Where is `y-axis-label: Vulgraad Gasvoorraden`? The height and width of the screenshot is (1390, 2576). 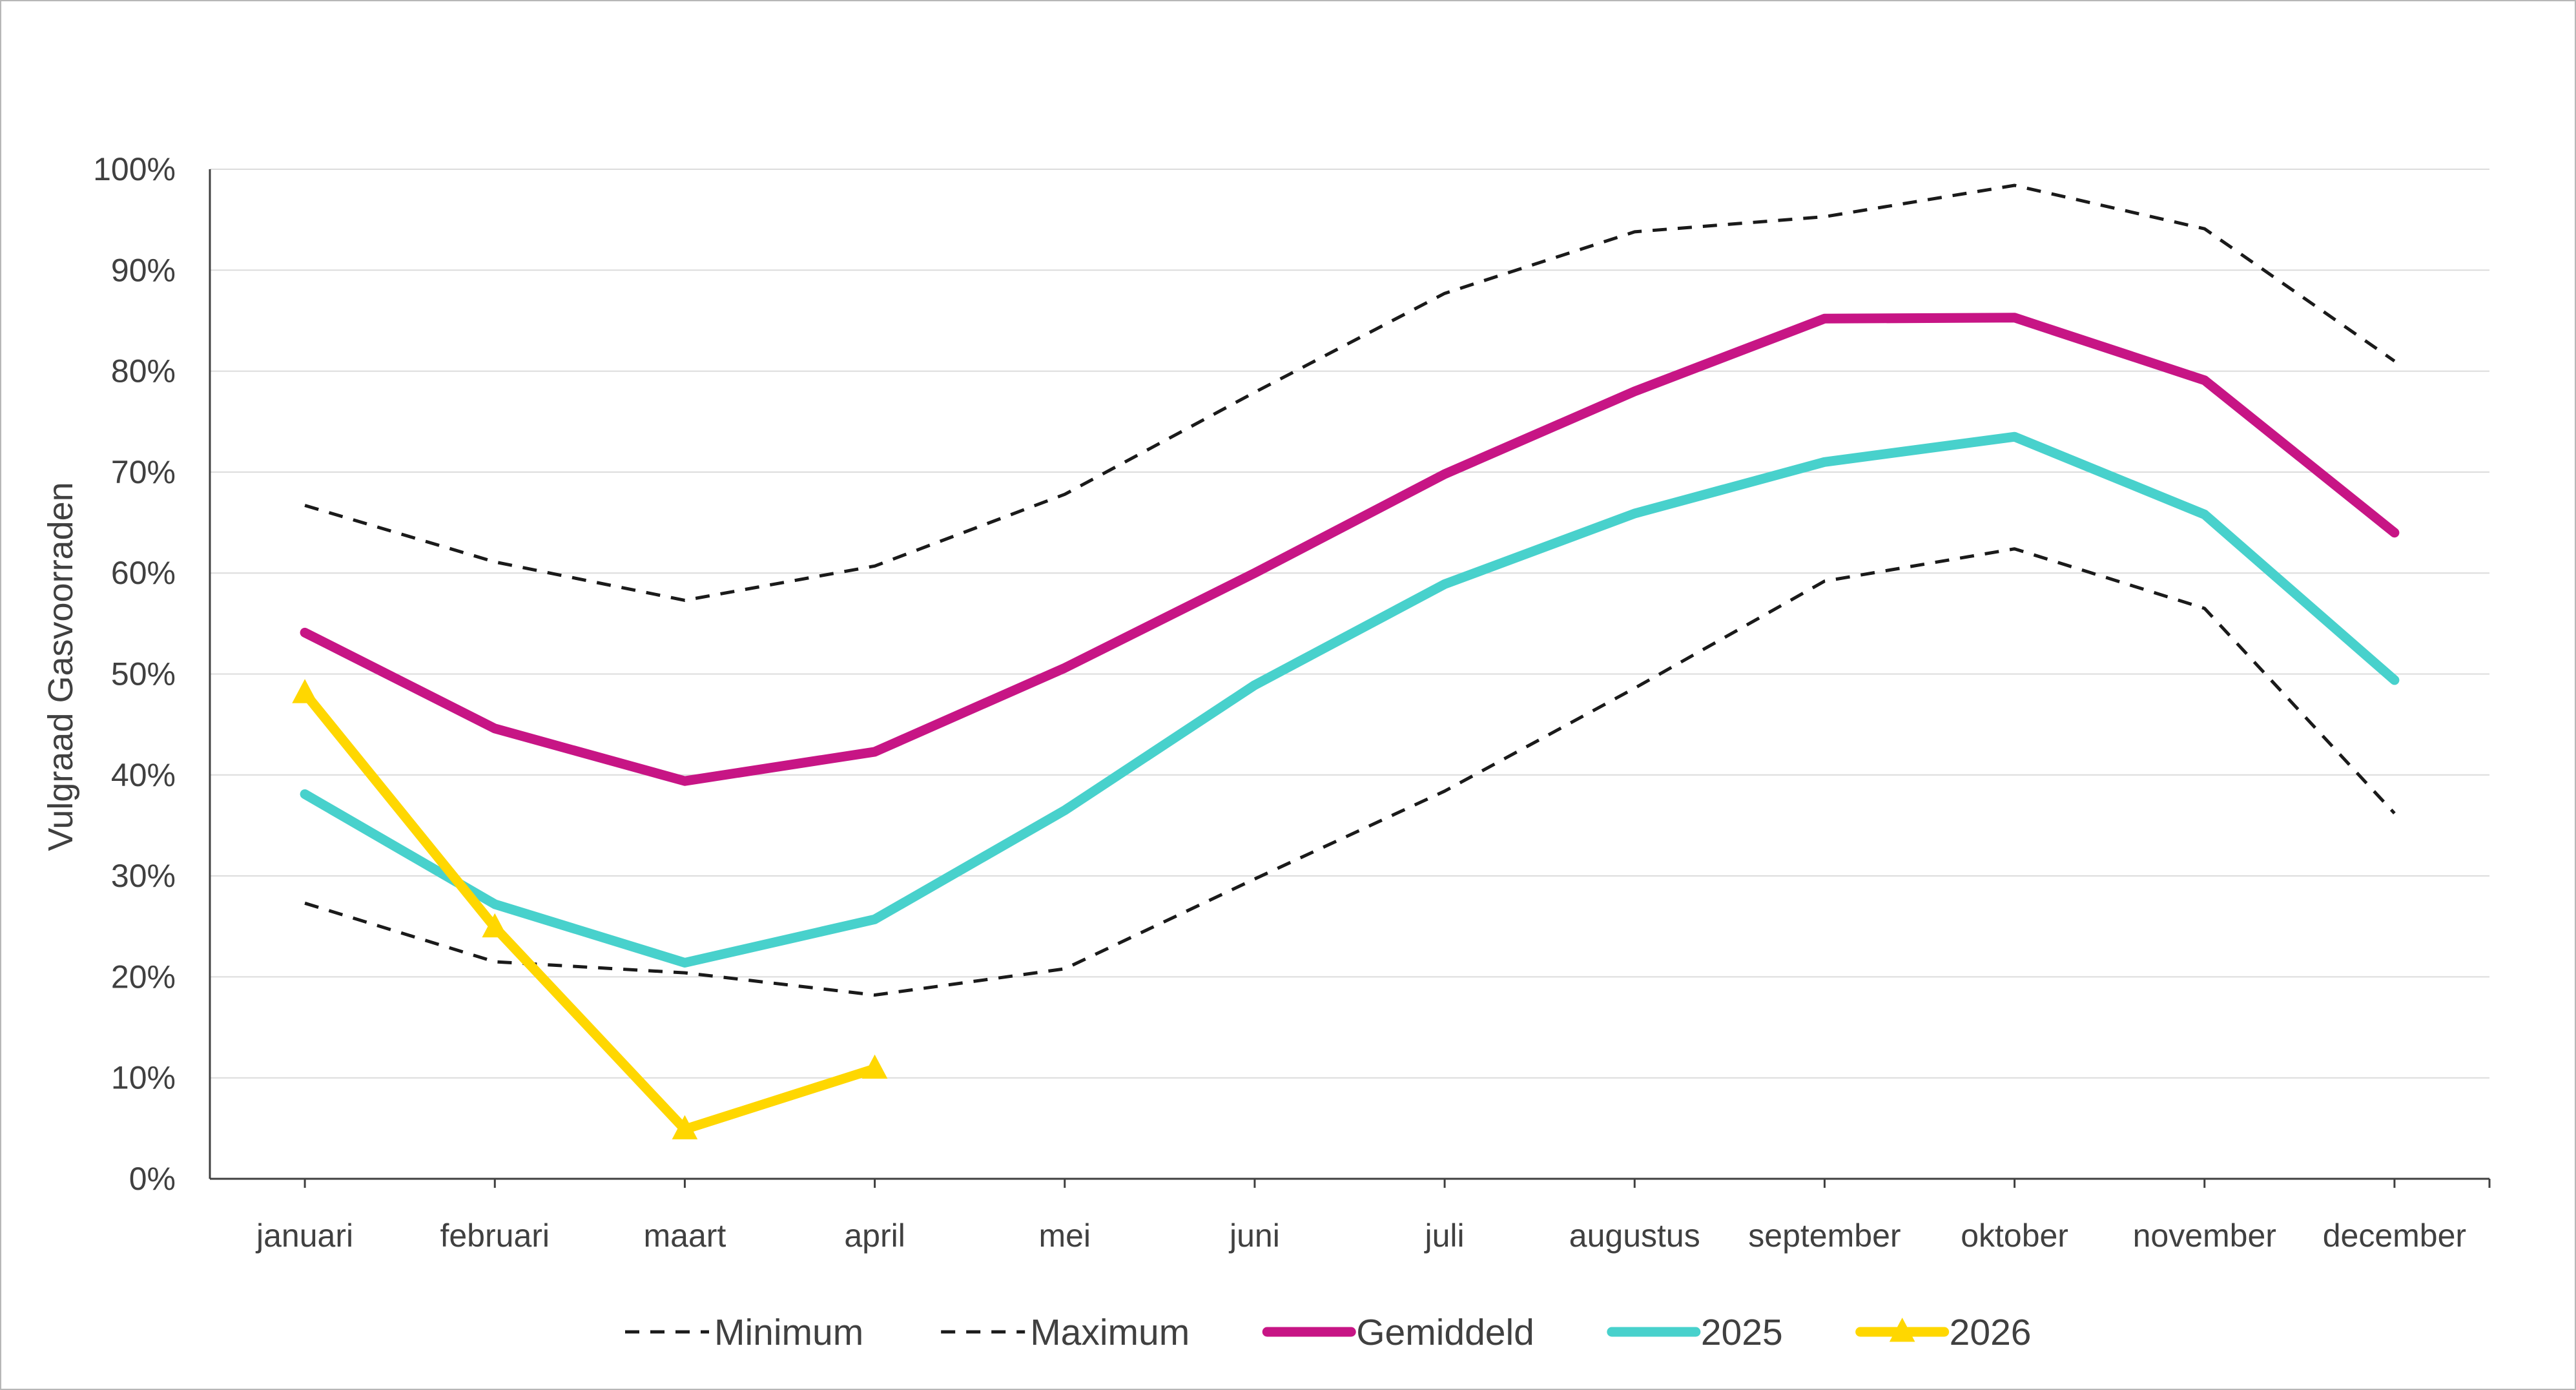
y-axis-label: Vulgraad Gasvoorraden is located at coordinates (60, 666).